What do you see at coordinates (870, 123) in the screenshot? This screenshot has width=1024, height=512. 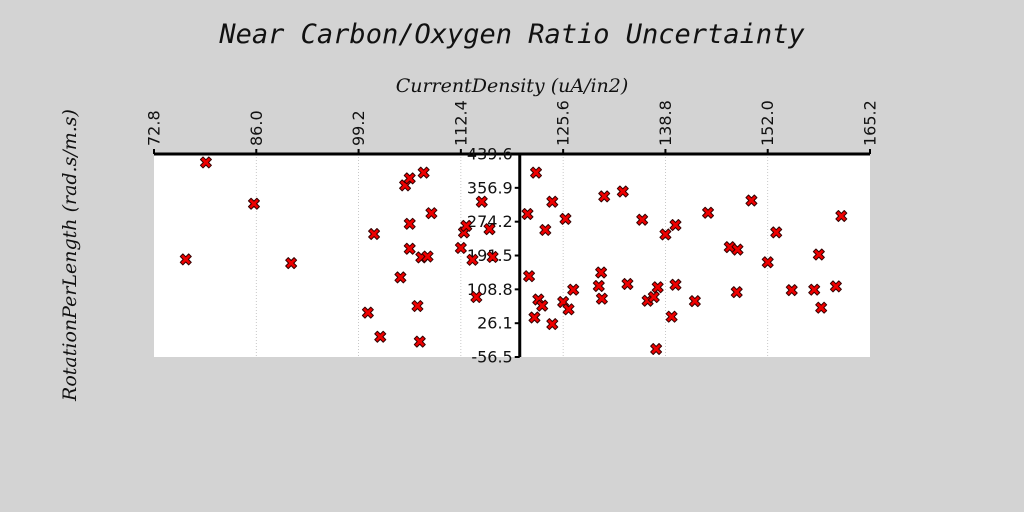 I see `x-tick-label: 165.2` at bounding box center [870, 123].